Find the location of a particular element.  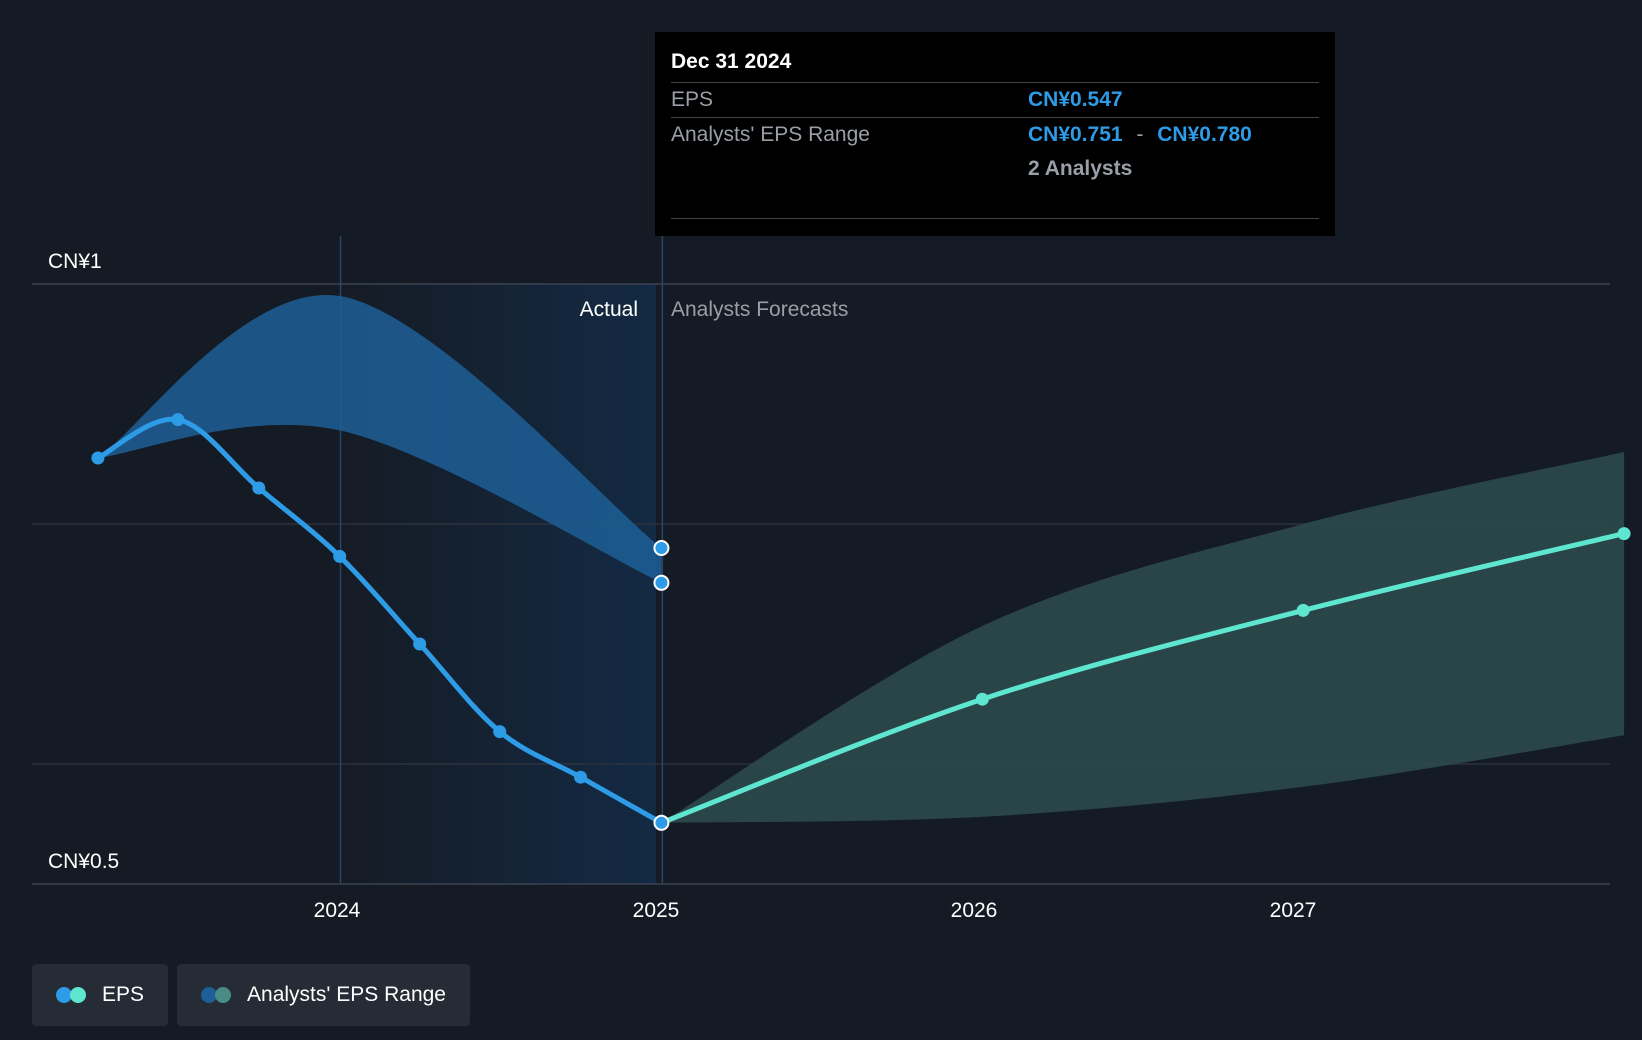

y-tick-label-bottom: CN¥0.5 is located at coordinates (83, 861).